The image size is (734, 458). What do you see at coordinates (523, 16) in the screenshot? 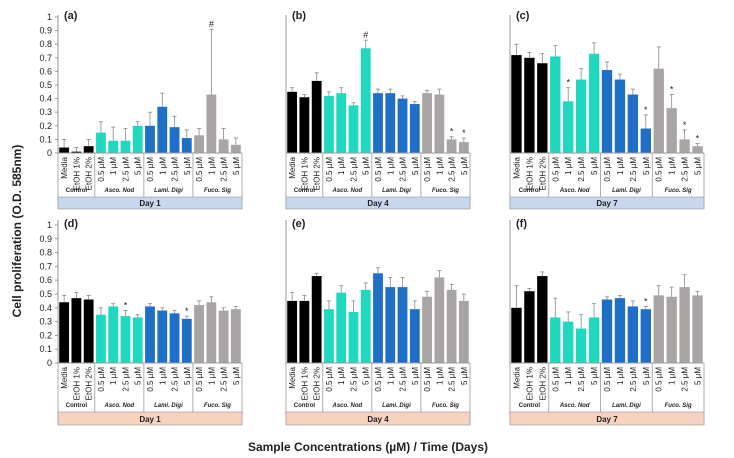
I see `panel-c-label: (c)` at bounding box center [523, 16].